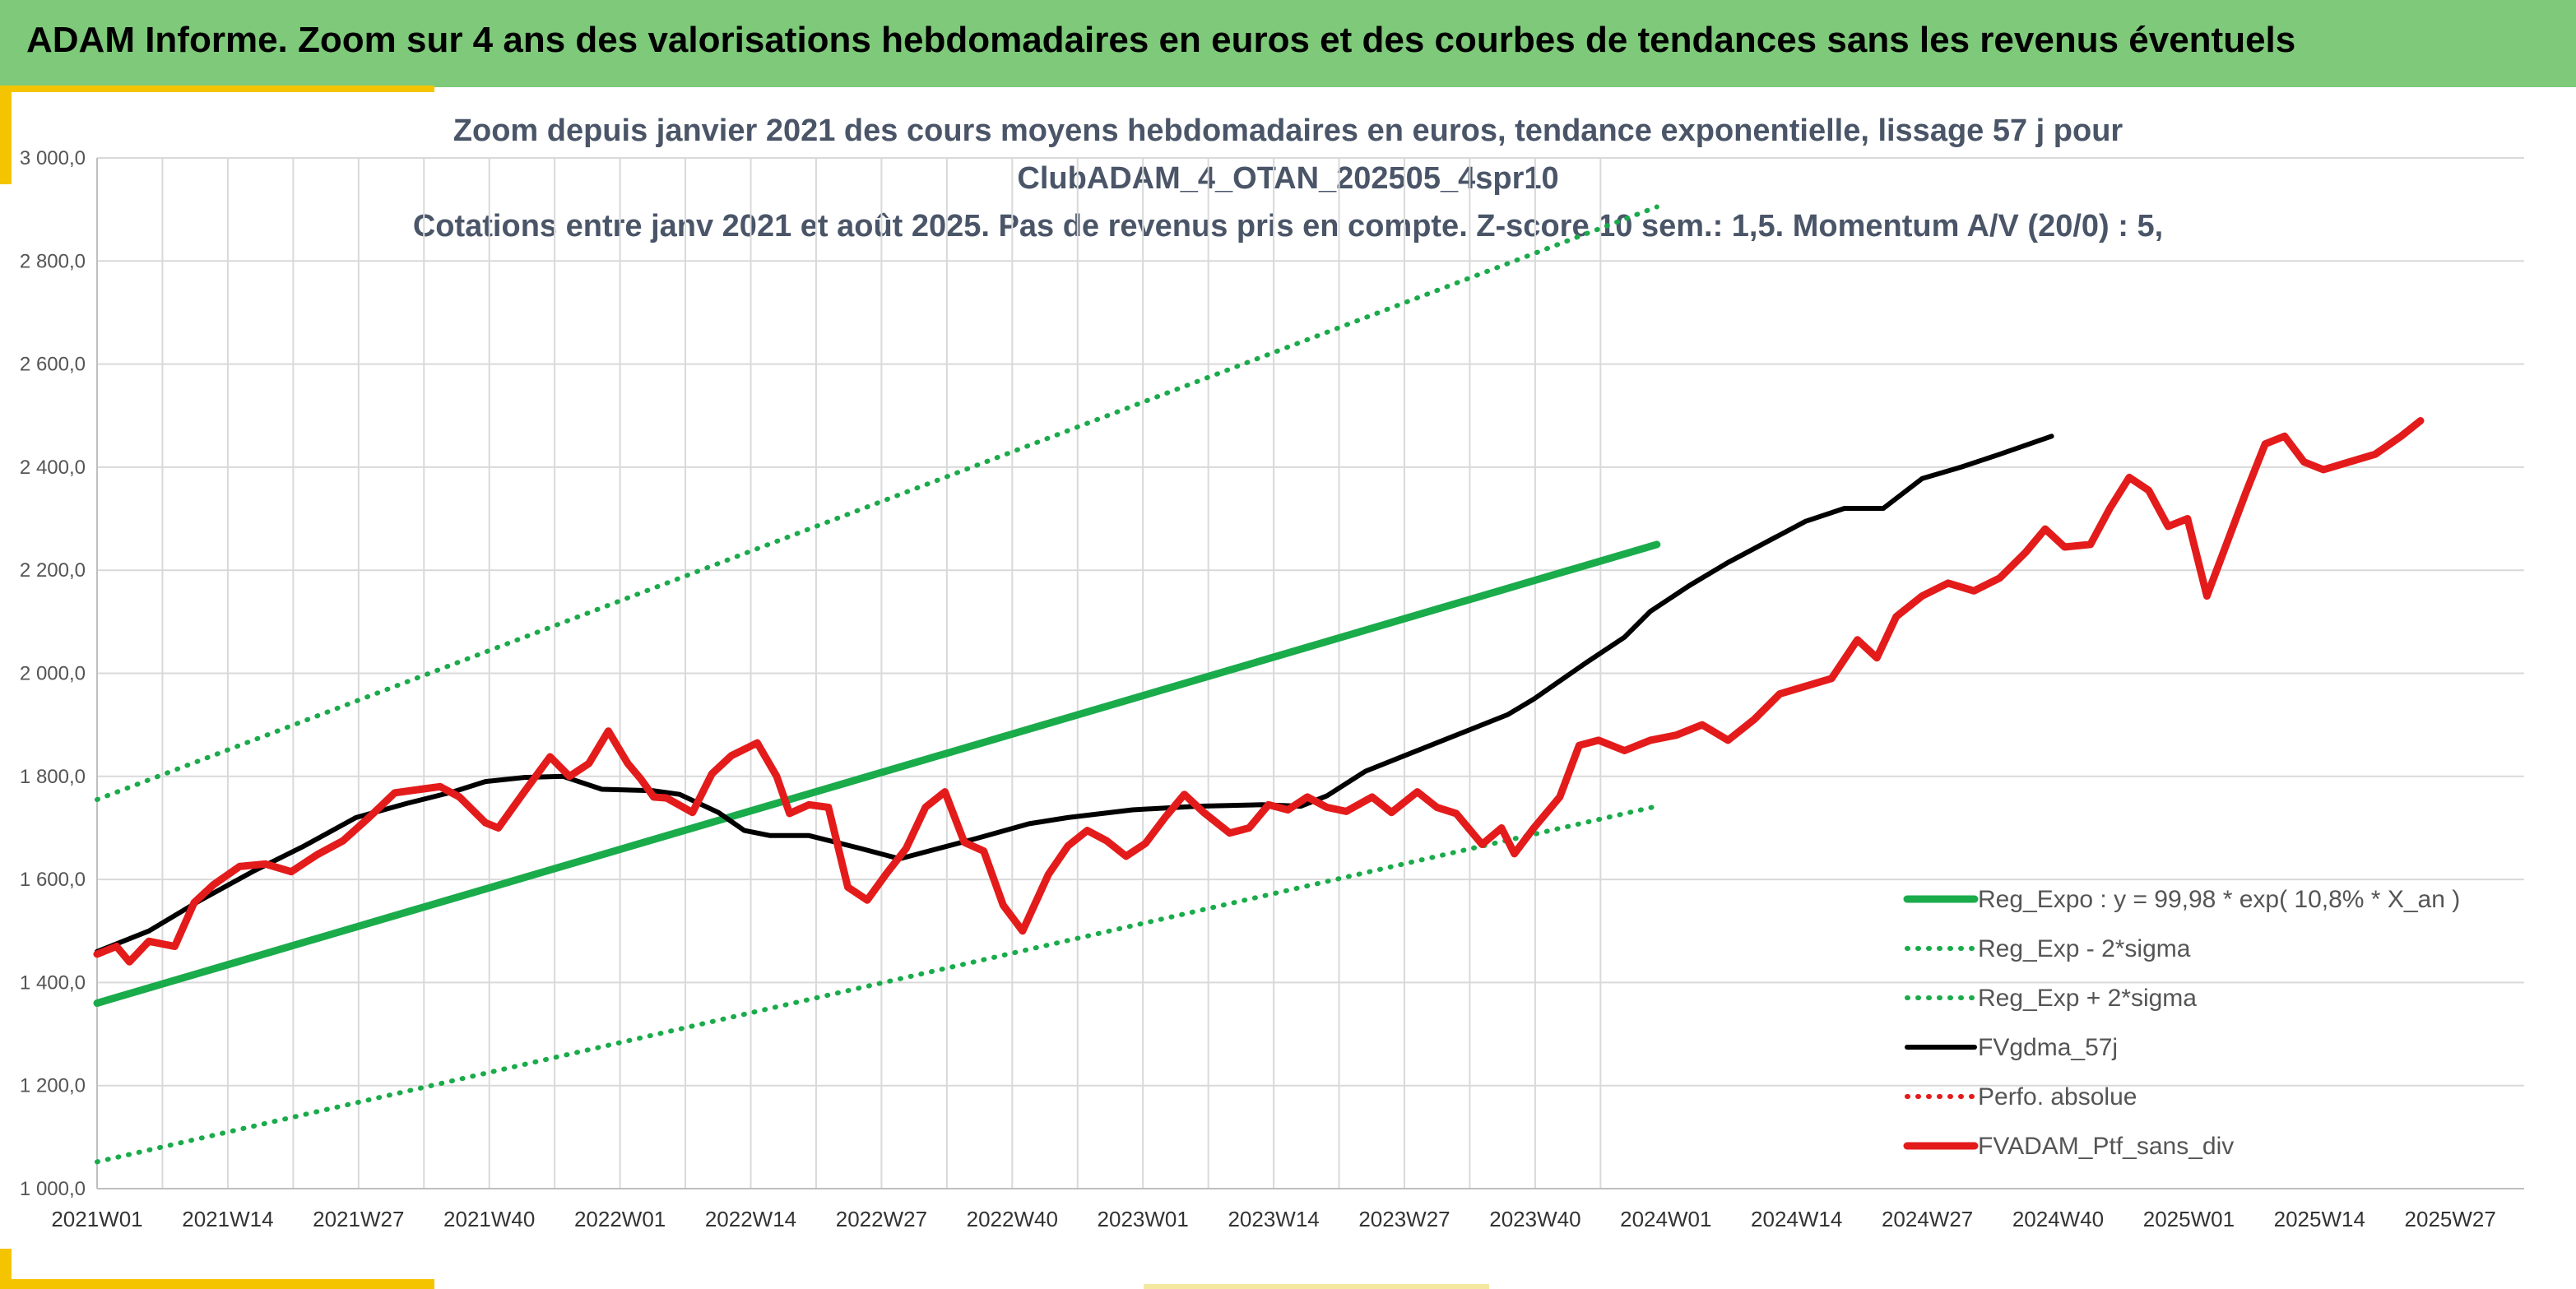  I want to click on y-tick-label: 2 800,0, so click(53, 261).